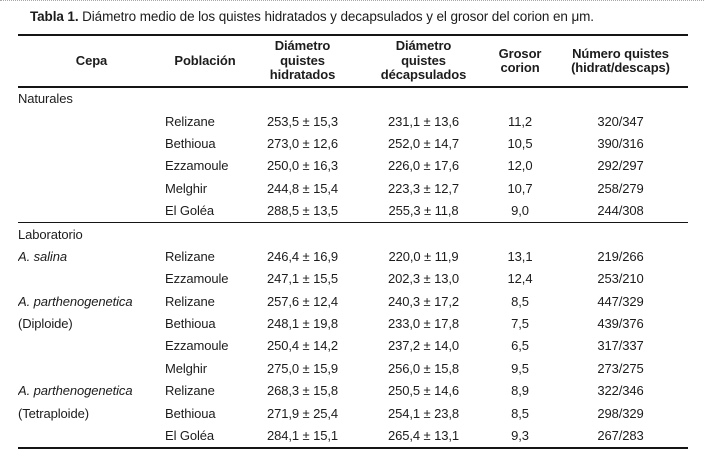 The height and width of the screenshot is (454, 704). Describe the element at coordinates (520, 279) in the screenshot. I see `cell-grosor-corion: 12,4` at that location.